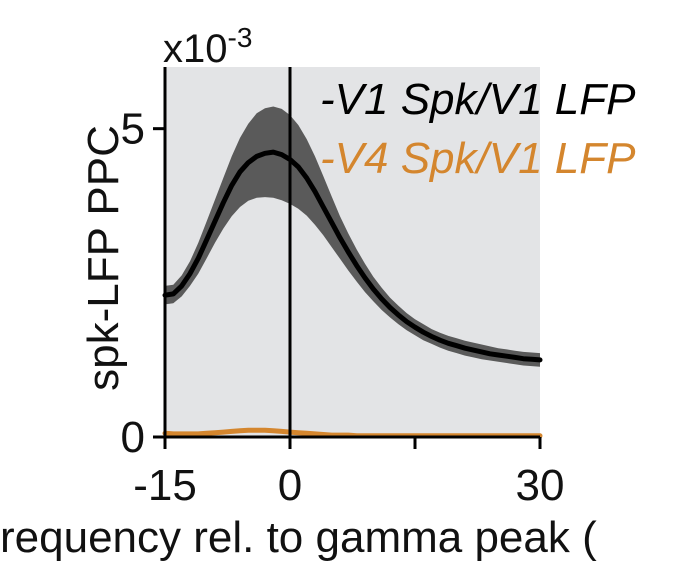 This screenshot has width=695, height=572. Describe the element at coordinates (298, 537) in the screenshot. I see `x-axis-label: requency rel. to gamma peak (` at that location.